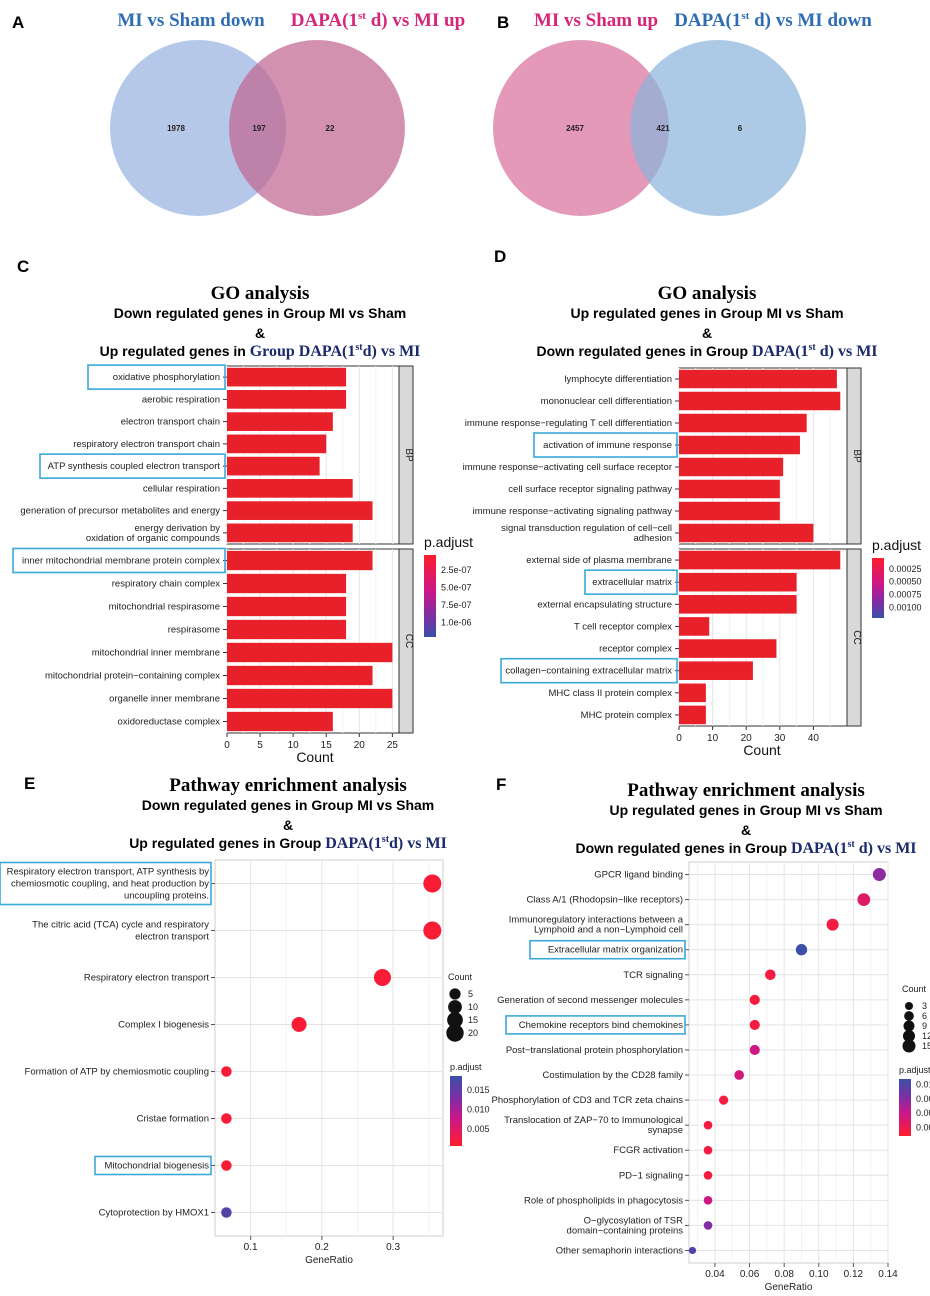 The image size is (930, 1296). What do you see at coordinates (896, 545) in the screenshot?
I see `legend-title: p.adjust` at bounding box center [896, 545].